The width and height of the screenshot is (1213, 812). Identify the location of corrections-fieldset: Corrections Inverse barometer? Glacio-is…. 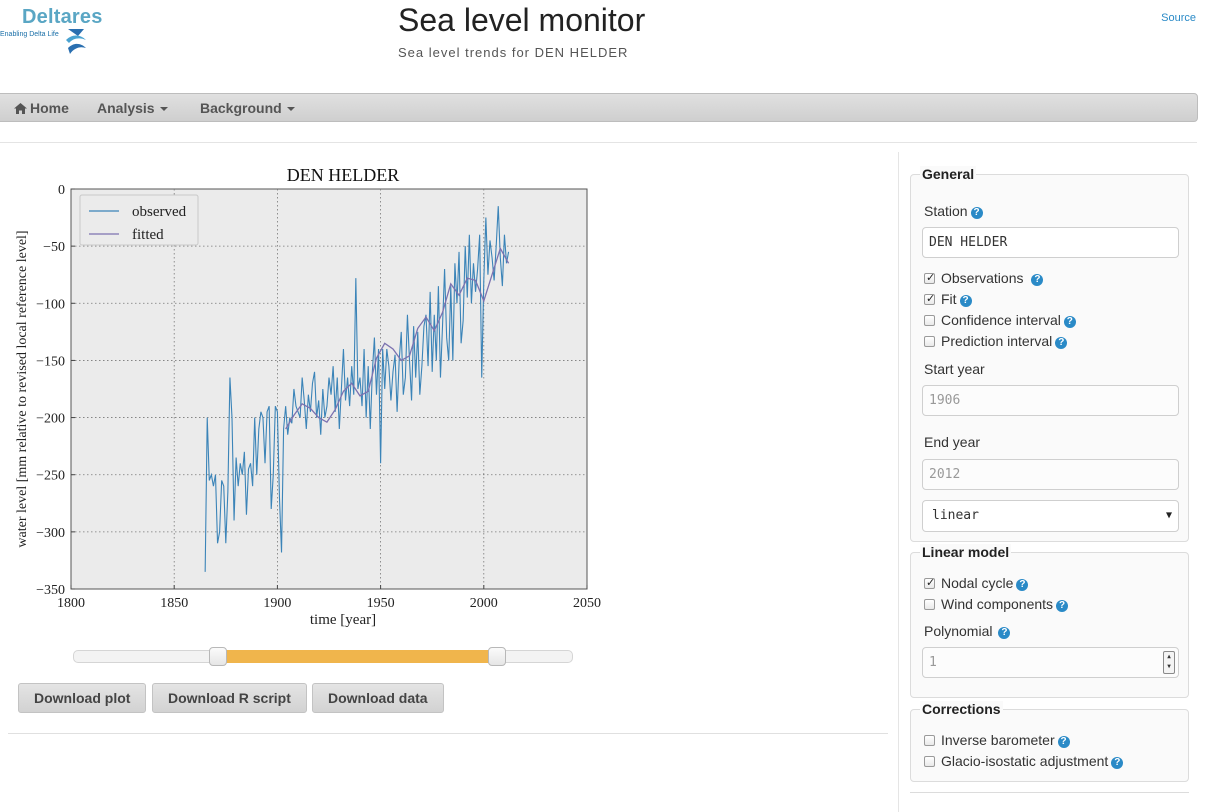
(1049, 741).